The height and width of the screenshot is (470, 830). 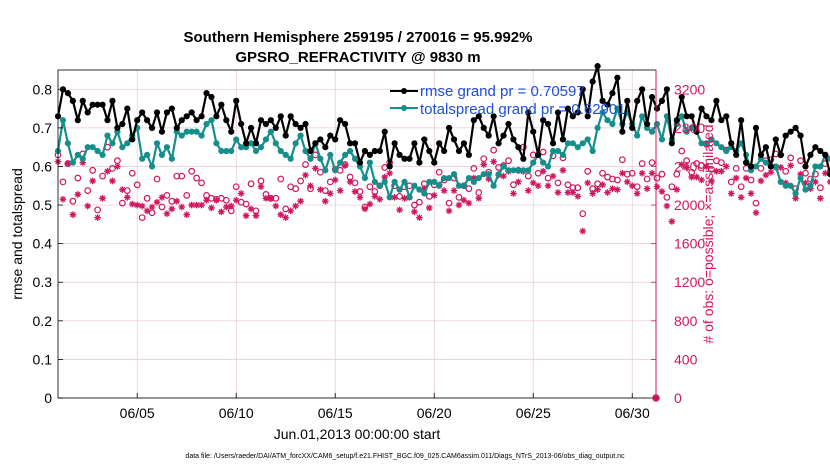 What do you see at coordinates (678, 398) in the screenshot?
I see `y-right-tick-label: 0` at bounding box center [678, 398].